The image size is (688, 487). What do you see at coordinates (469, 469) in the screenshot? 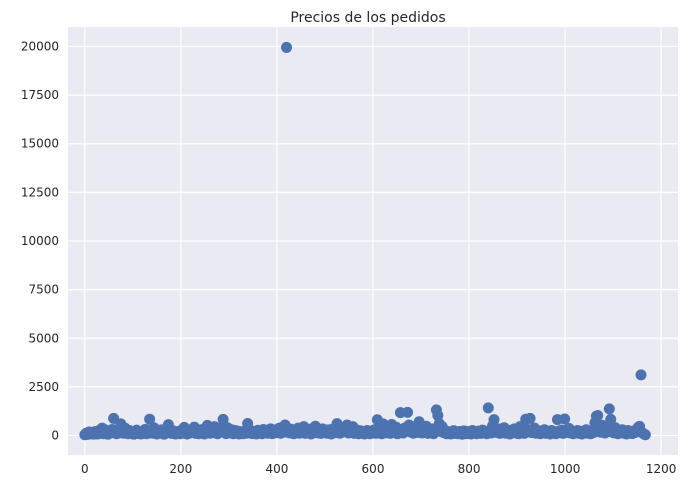
I see `x-tick-label: 800` at bounding box center [469, 469].